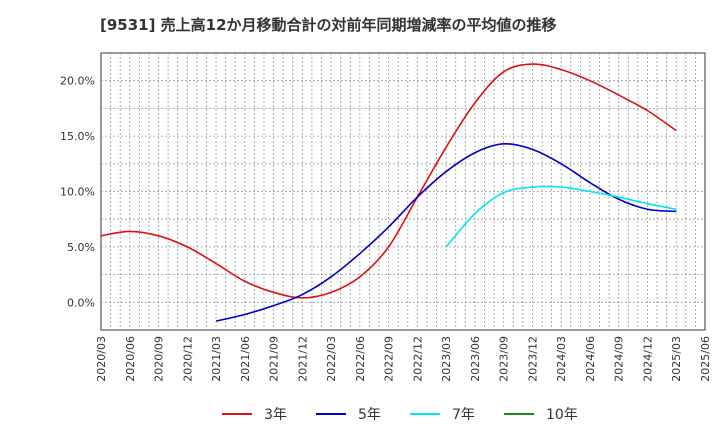  What do you see at coordinates (446, 359) in the screenshot?
I see `x-tick-label: 2023/03` at bounding box center [446, 359].